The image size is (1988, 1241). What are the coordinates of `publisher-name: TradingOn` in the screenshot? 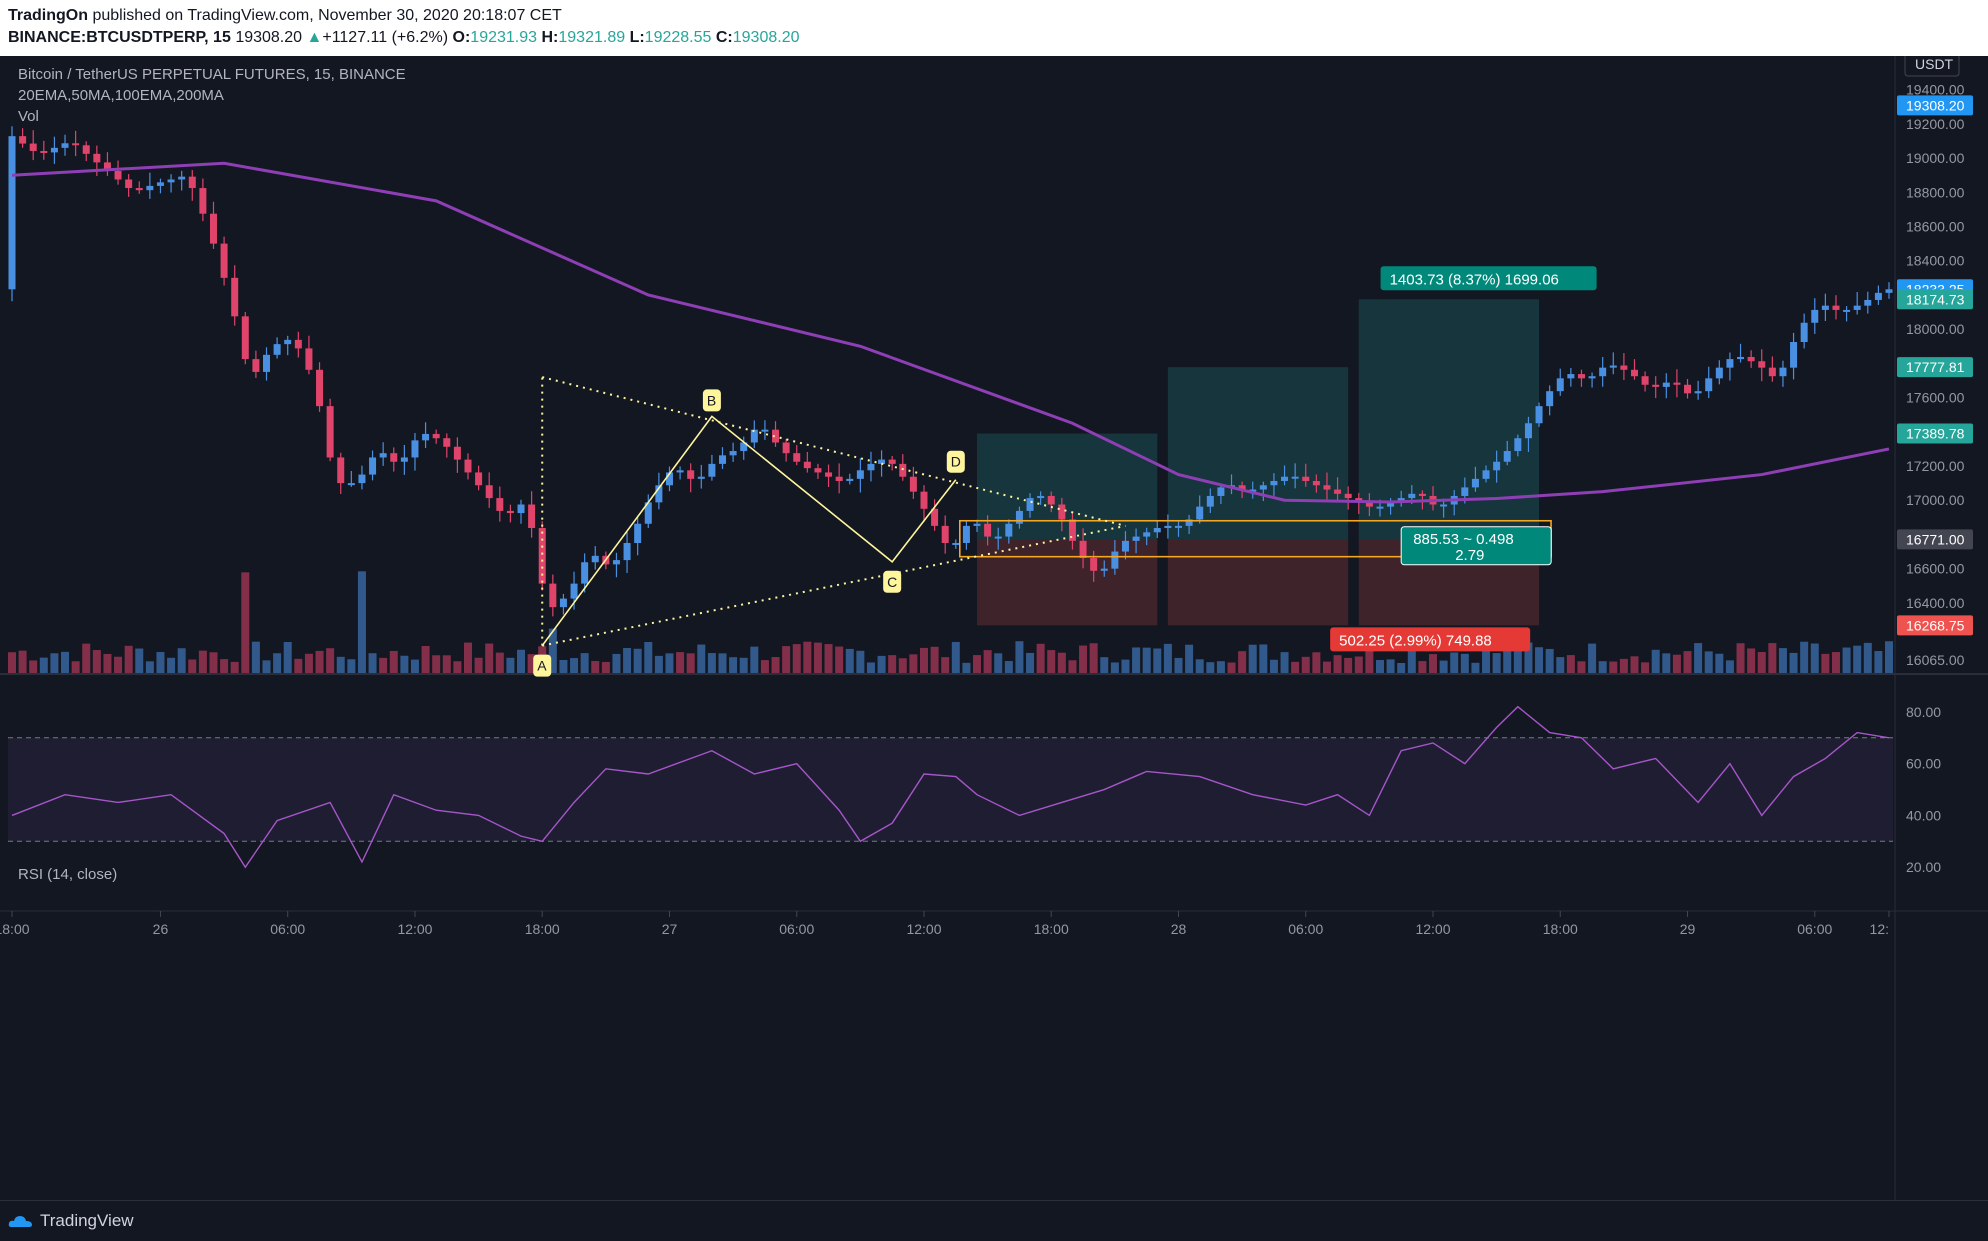 It's located at (48, 15).